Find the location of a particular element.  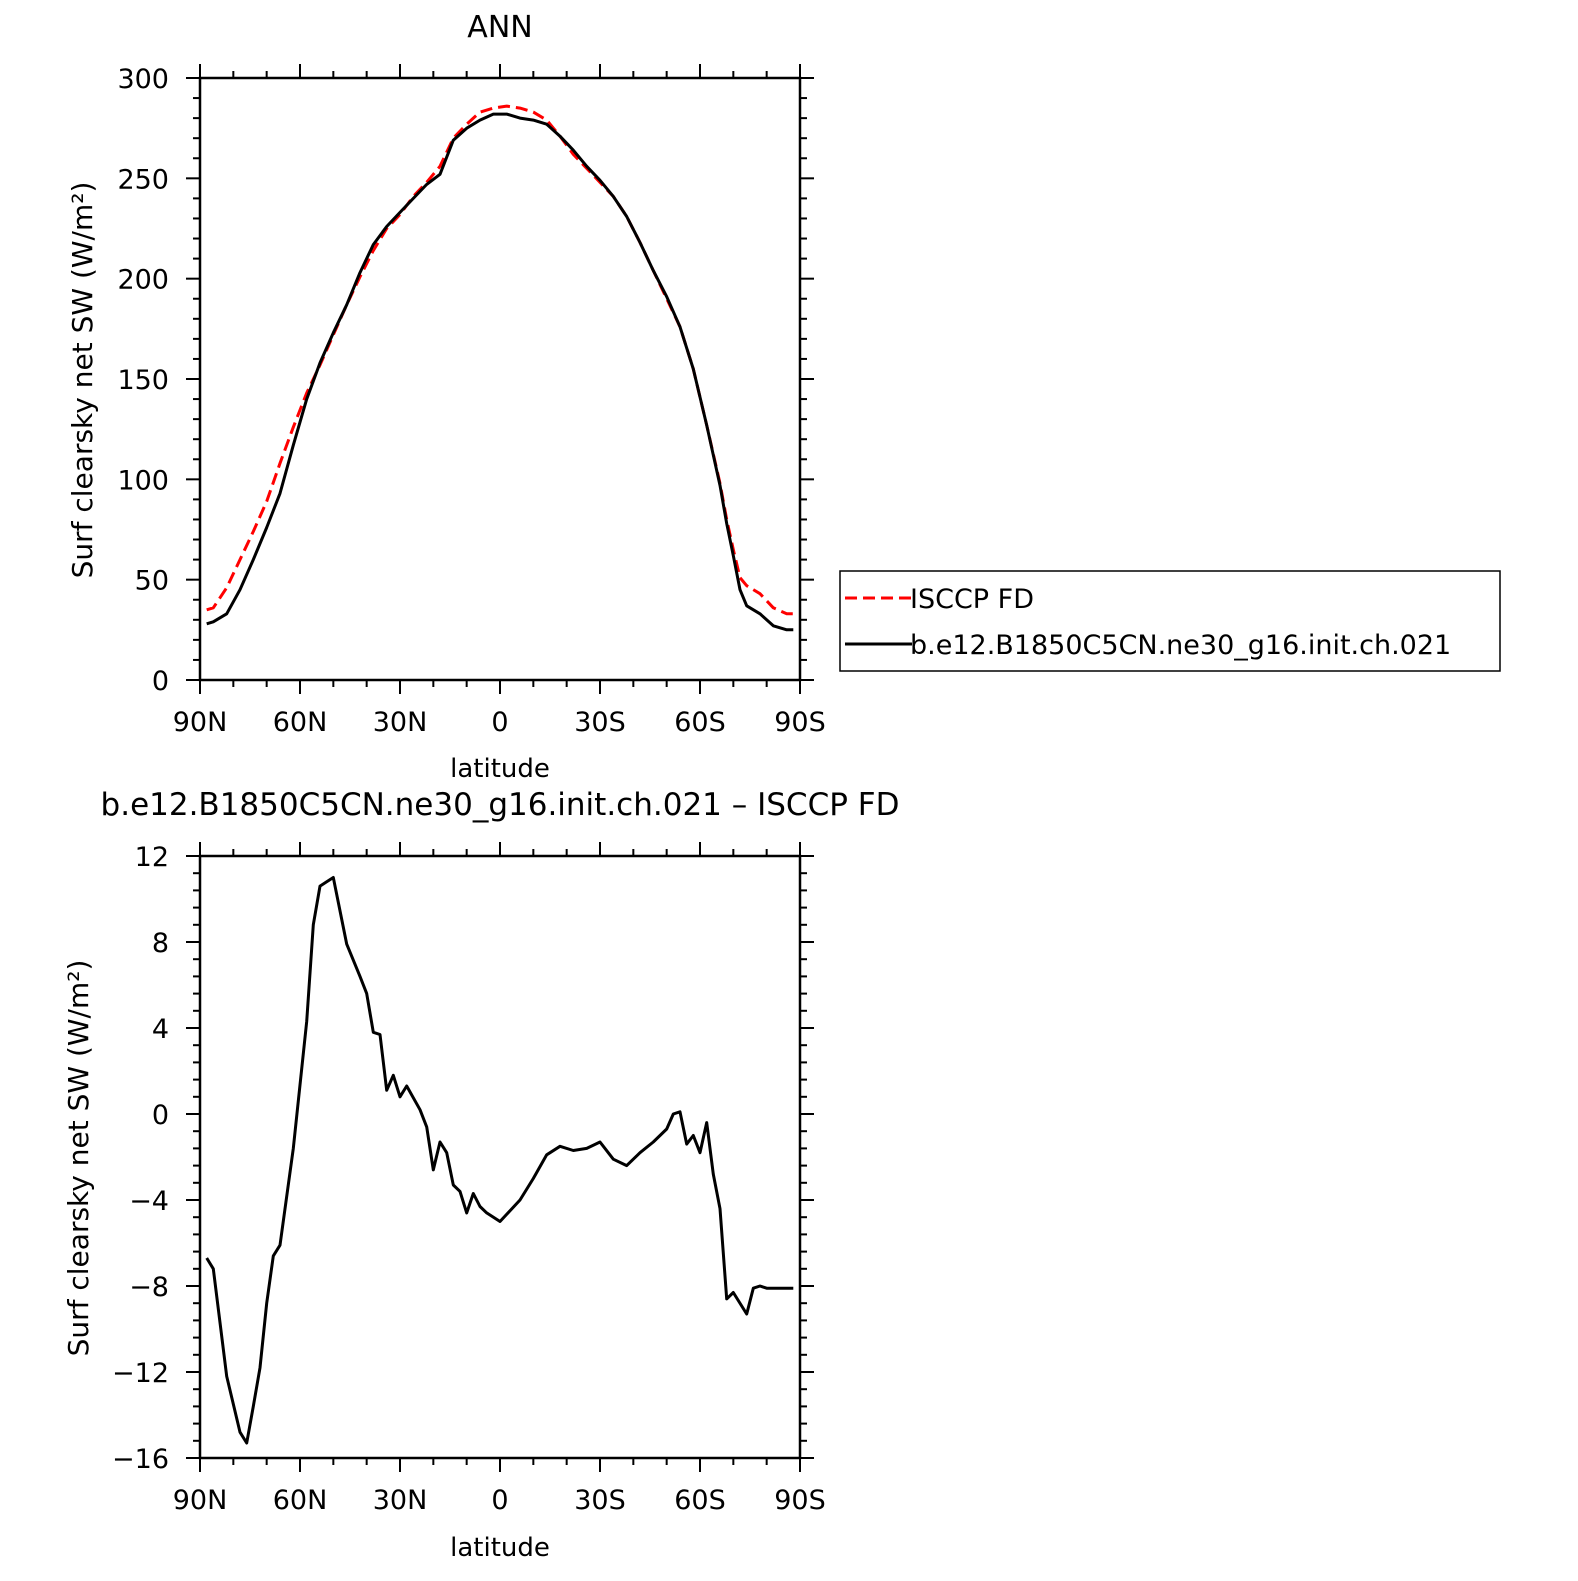

bottom-y-tick-label: −12 is located at coordinates (140, 1373).